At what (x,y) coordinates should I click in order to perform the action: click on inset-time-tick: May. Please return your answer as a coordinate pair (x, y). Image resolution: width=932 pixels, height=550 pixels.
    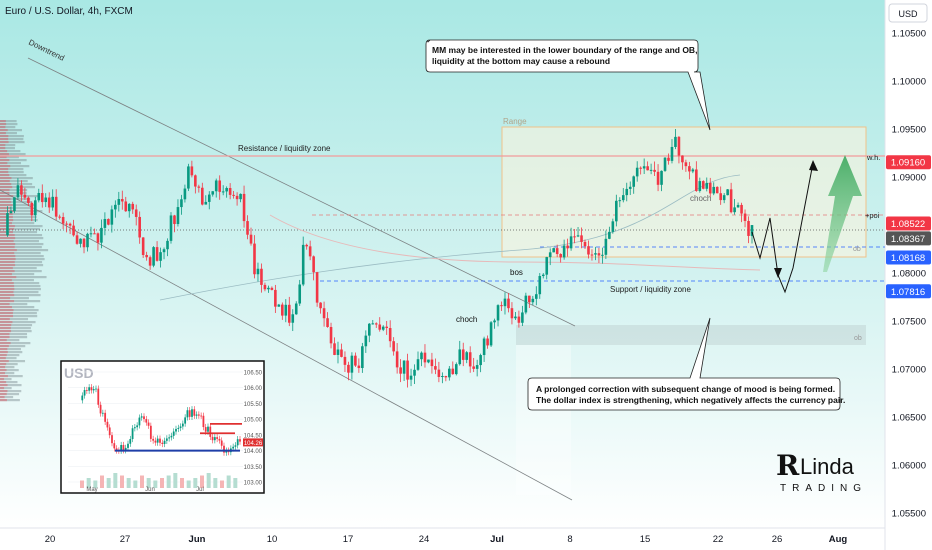
    Looking at the image, I should click on (91, 490).